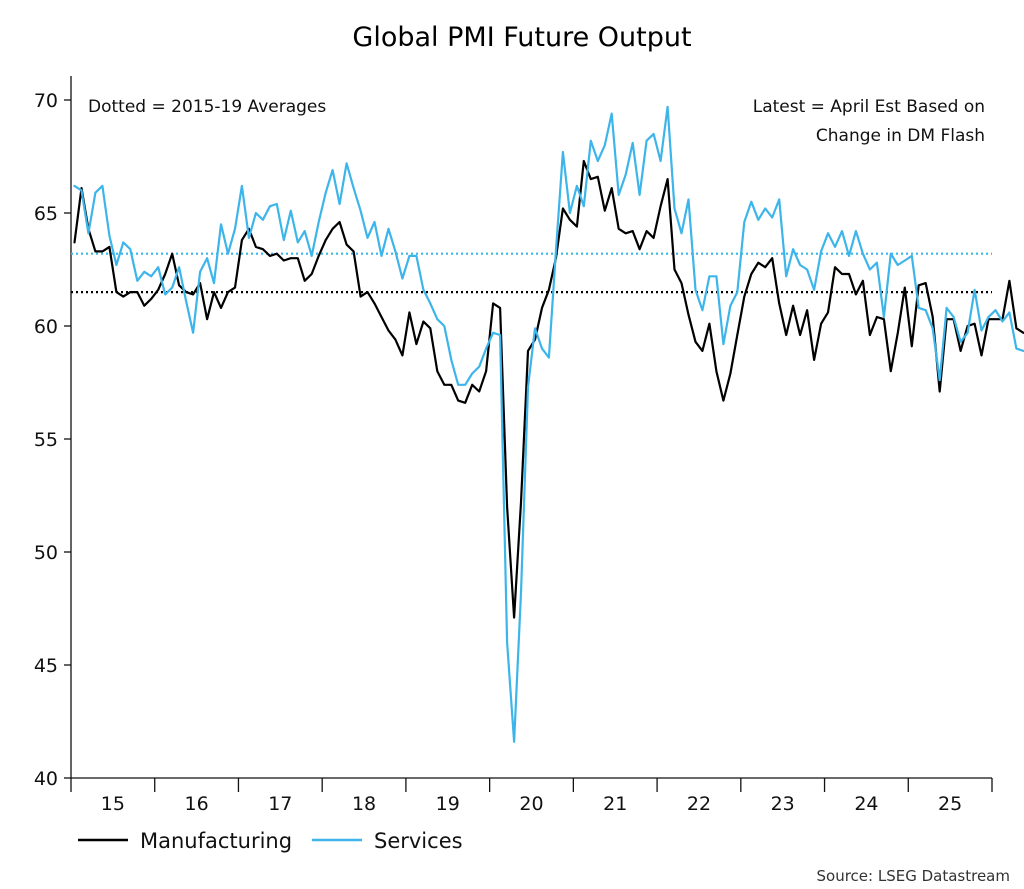  I want to click on x-tick-label: 25, so click(950, 804).